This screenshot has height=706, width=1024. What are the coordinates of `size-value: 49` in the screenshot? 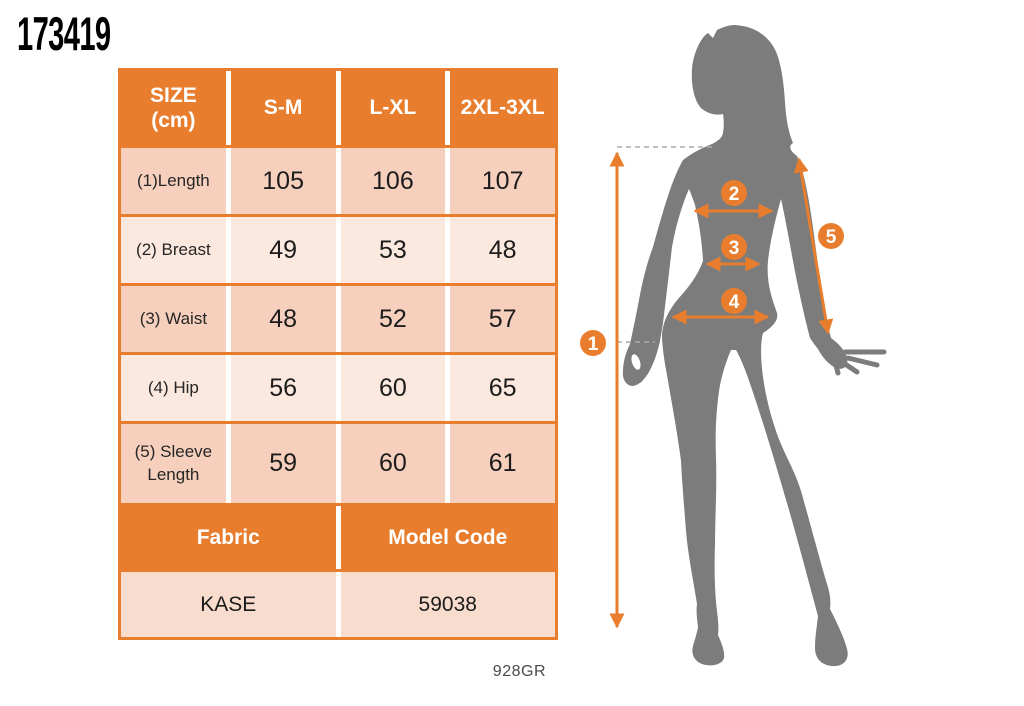 It's located at (283, 250).